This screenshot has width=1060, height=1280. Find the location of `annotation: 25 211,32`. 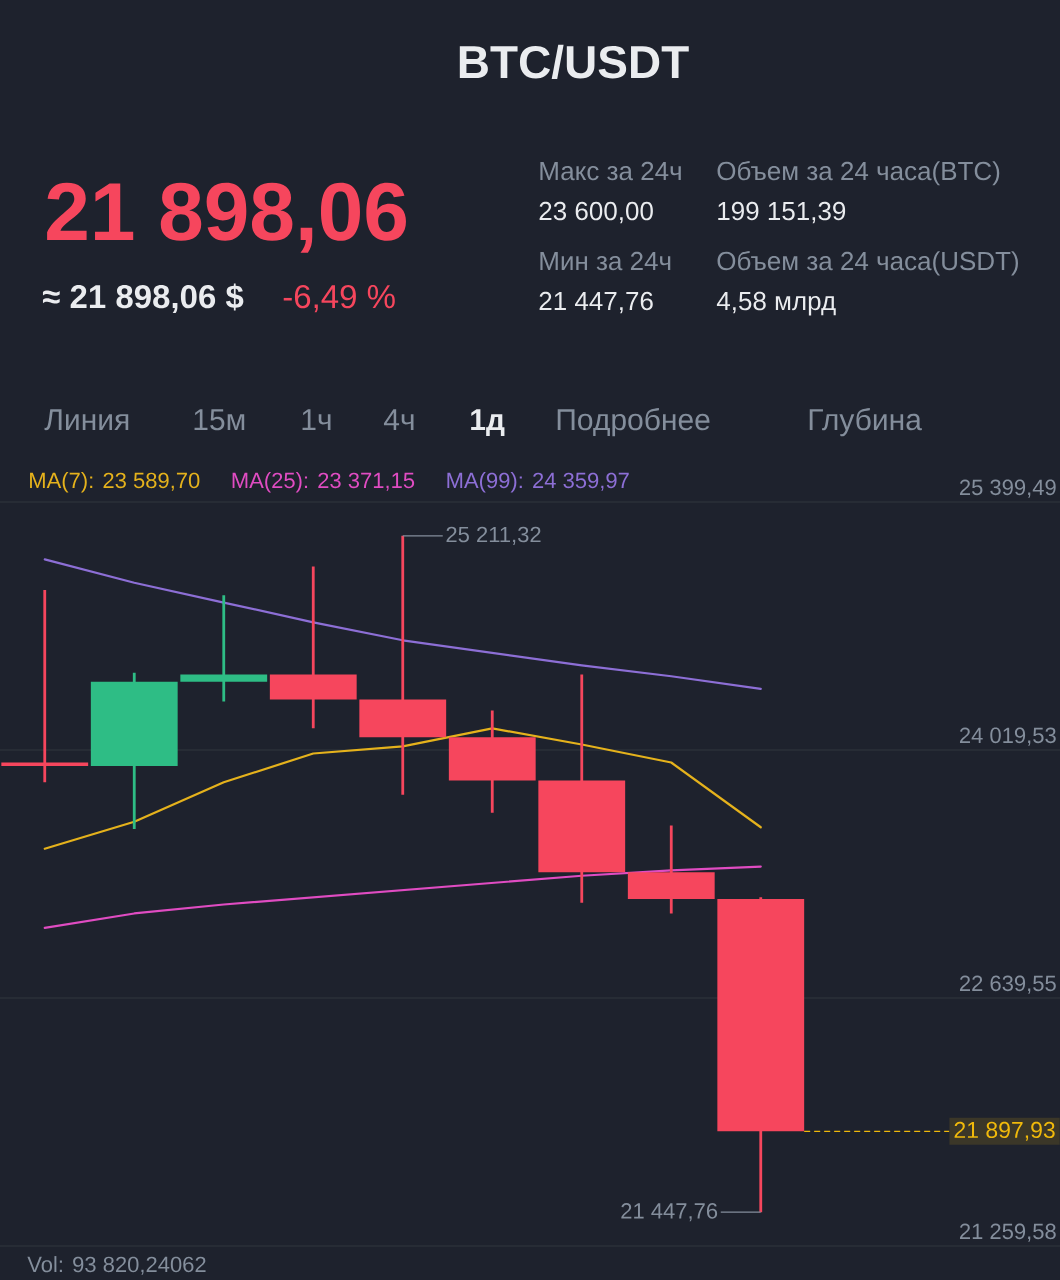

annotation: 25 211,32 is located at coordinates (493, 535).